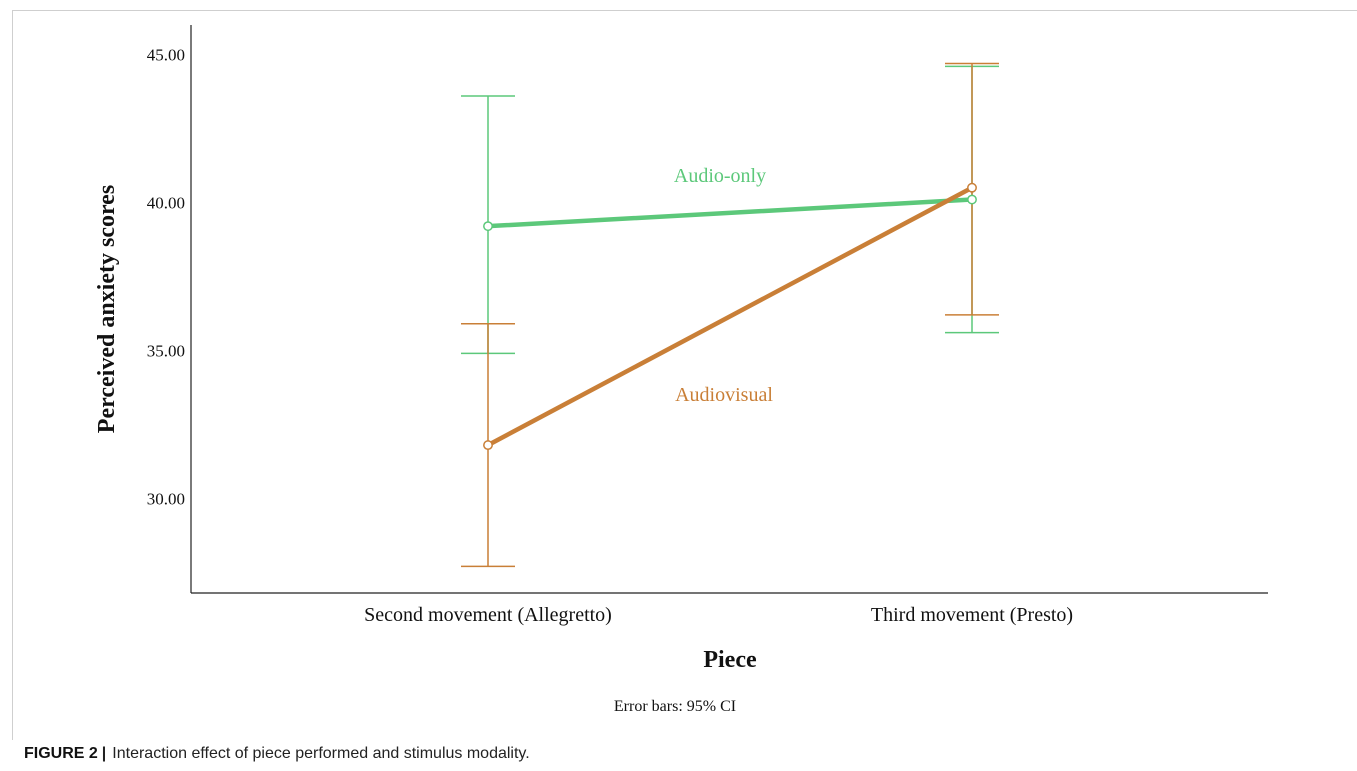 Image resolution: width=1357 pixels, height=771 pixels. I want to click on series-markers, so click(730, 316).